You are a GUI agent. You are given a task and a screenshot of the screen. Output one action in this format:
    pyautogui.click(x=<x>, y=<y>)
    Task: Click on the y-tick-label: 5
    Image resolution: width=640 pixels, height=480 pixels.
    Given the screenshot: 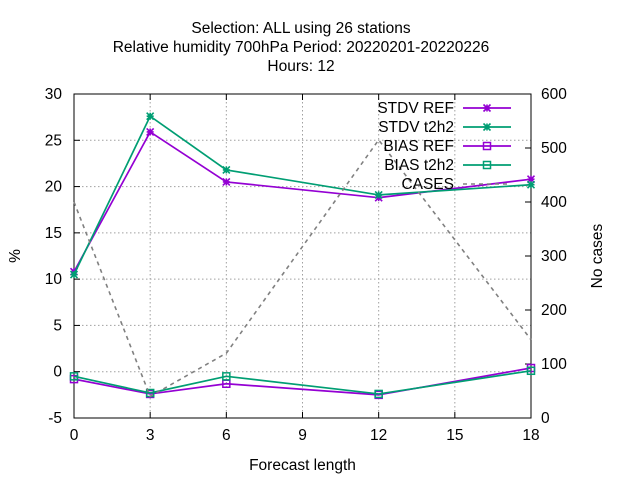 What is the action you would take?
    pyautogui.click(x=57, y=325)
    